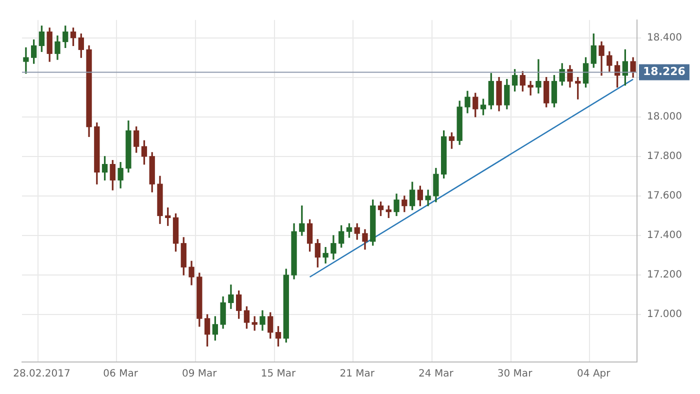 The height and width of the screenshot is (394, 700). Describe the element at coordinates (121, 374) in the screenshot. I see `x-tick-label: 06 Mar` at that location.